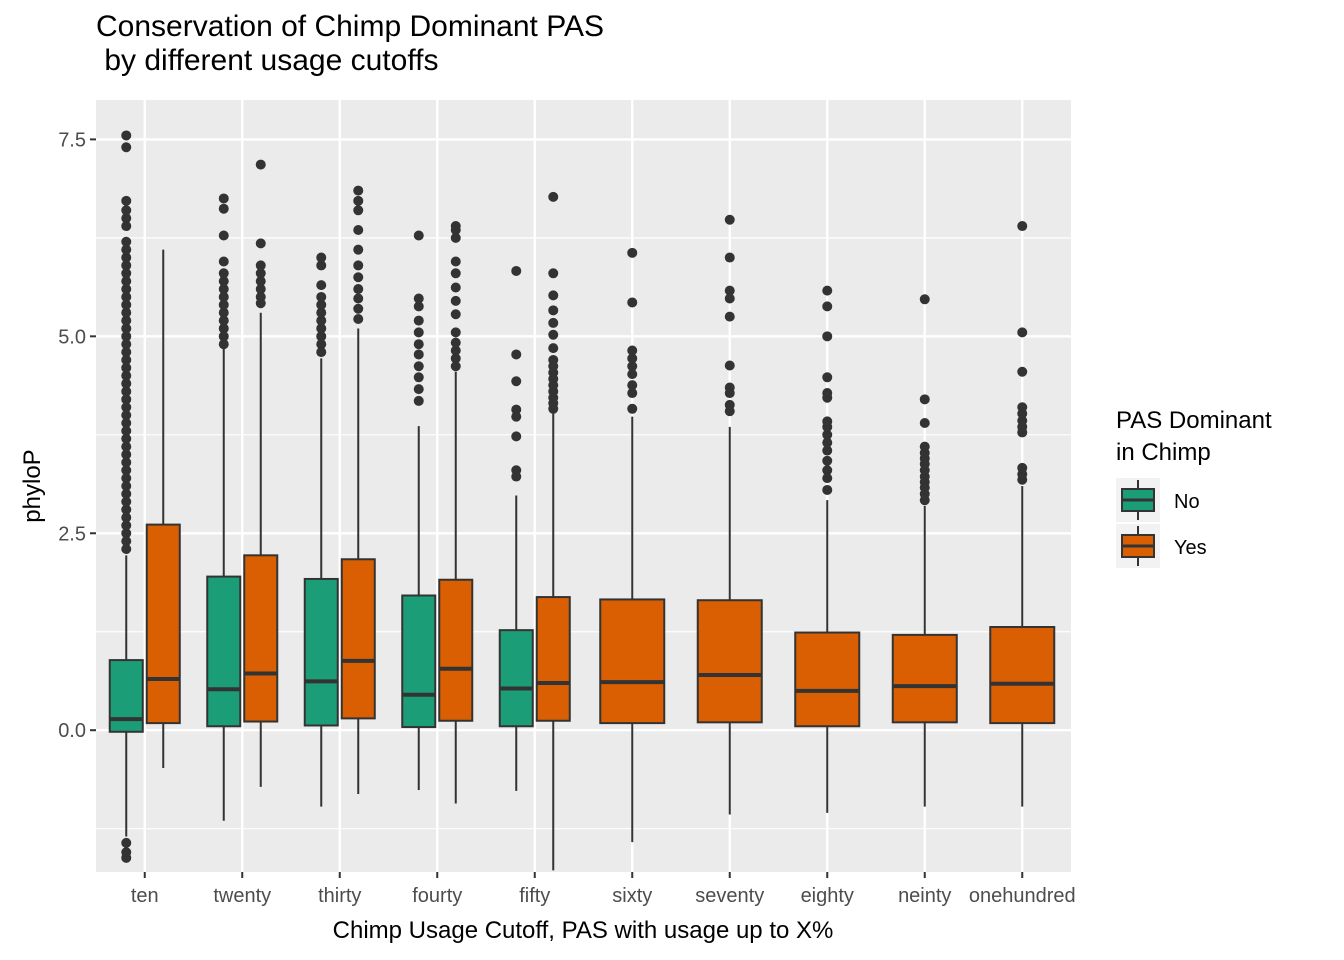  Describe the element at coordinates (1190, 548) in the screenshot. I see `legend-label-yes: Yes` at that location.